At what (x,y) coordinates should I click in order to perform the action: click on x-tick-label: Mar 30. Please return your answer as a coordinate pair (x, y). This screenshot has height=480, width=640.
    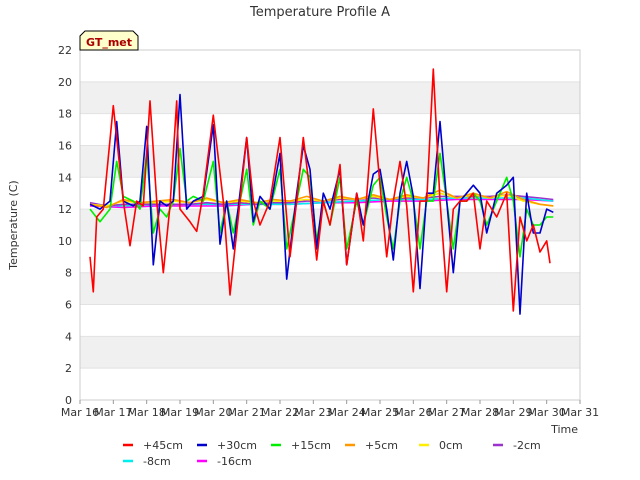
    Looking at the image, I should click on (547, 412).